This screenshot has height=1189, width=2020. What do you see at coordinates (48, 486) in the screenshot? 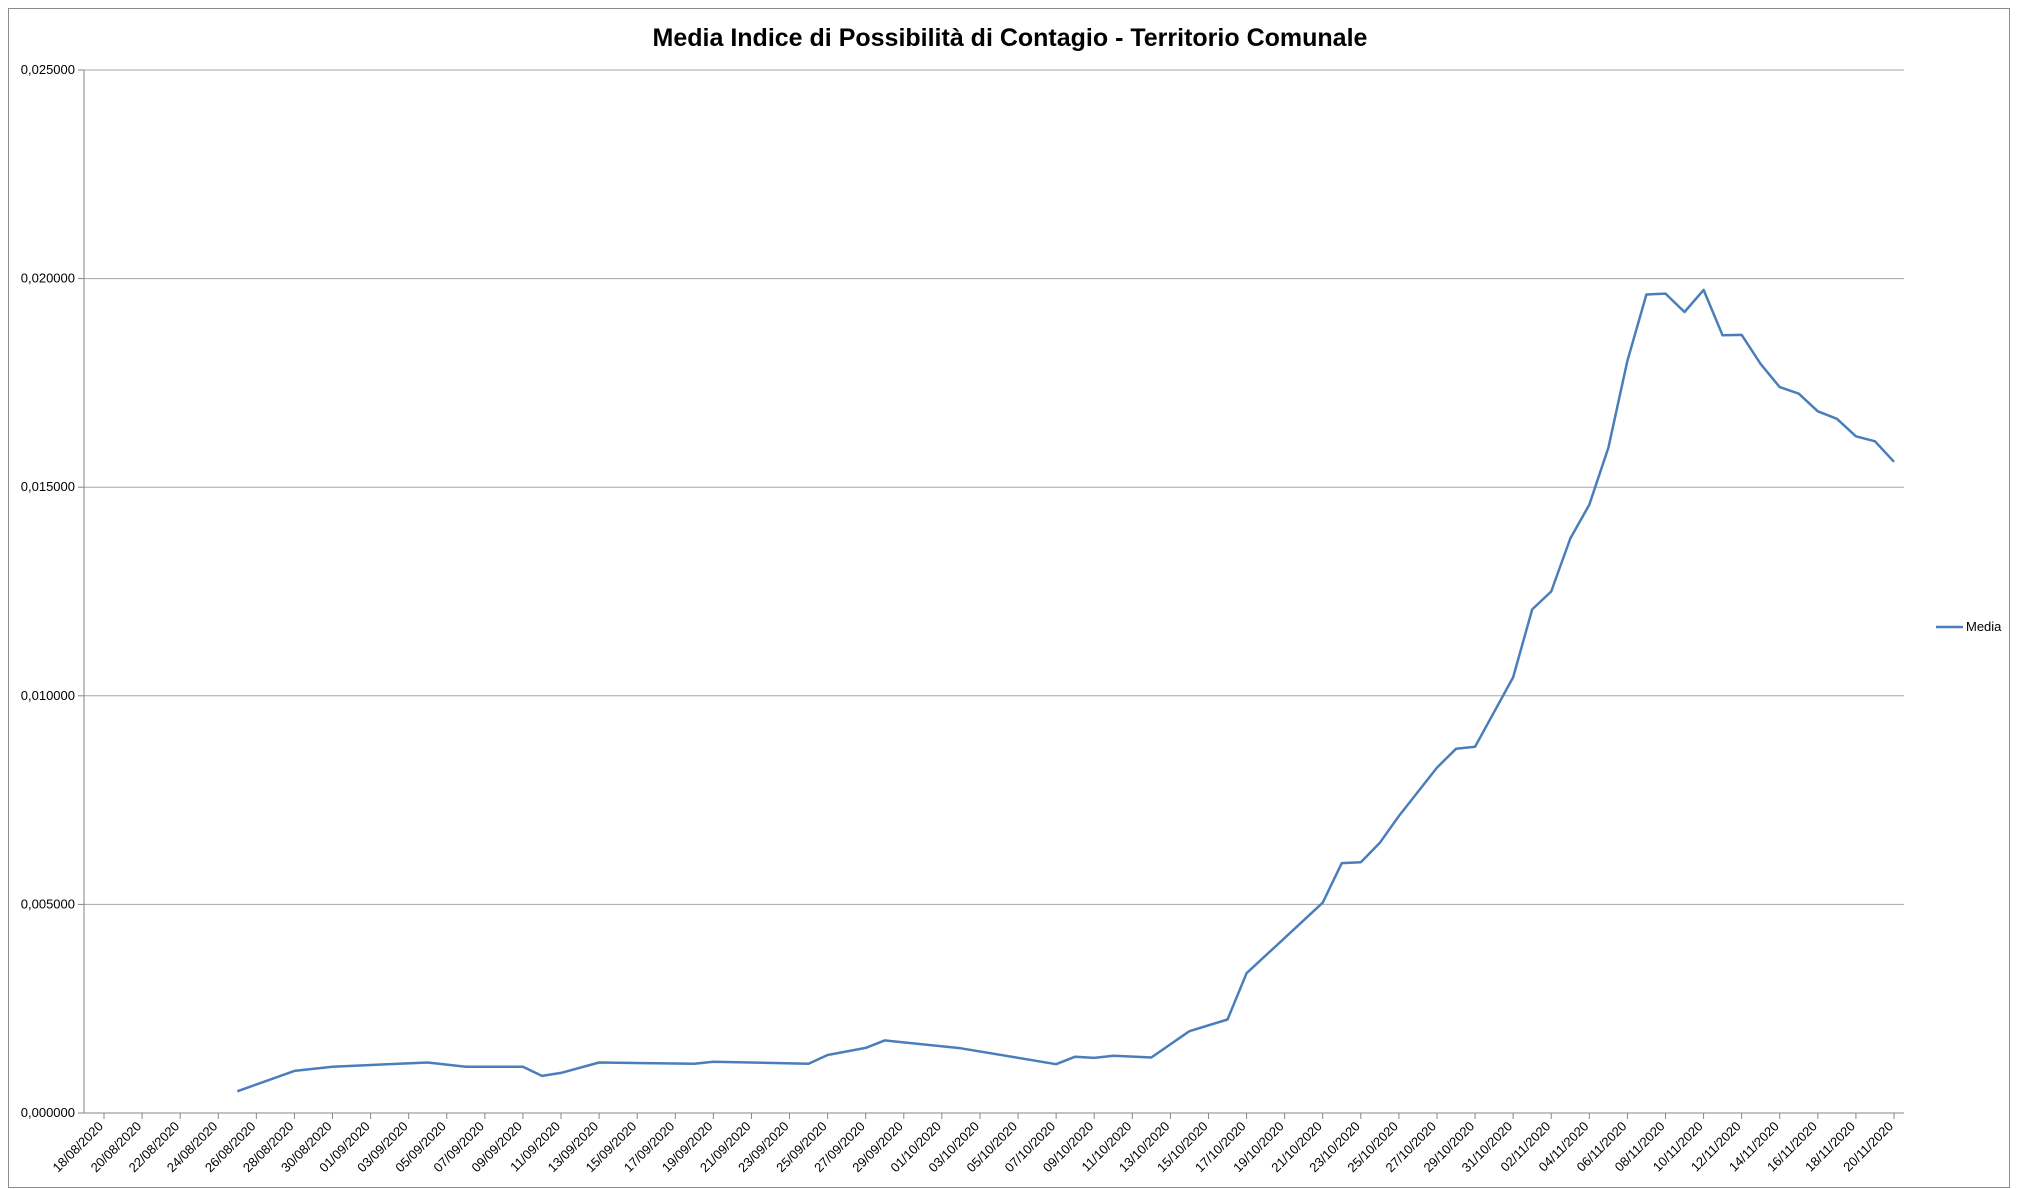
I see `y-tick-label: 0,015000` at bounding box center [48, 486].